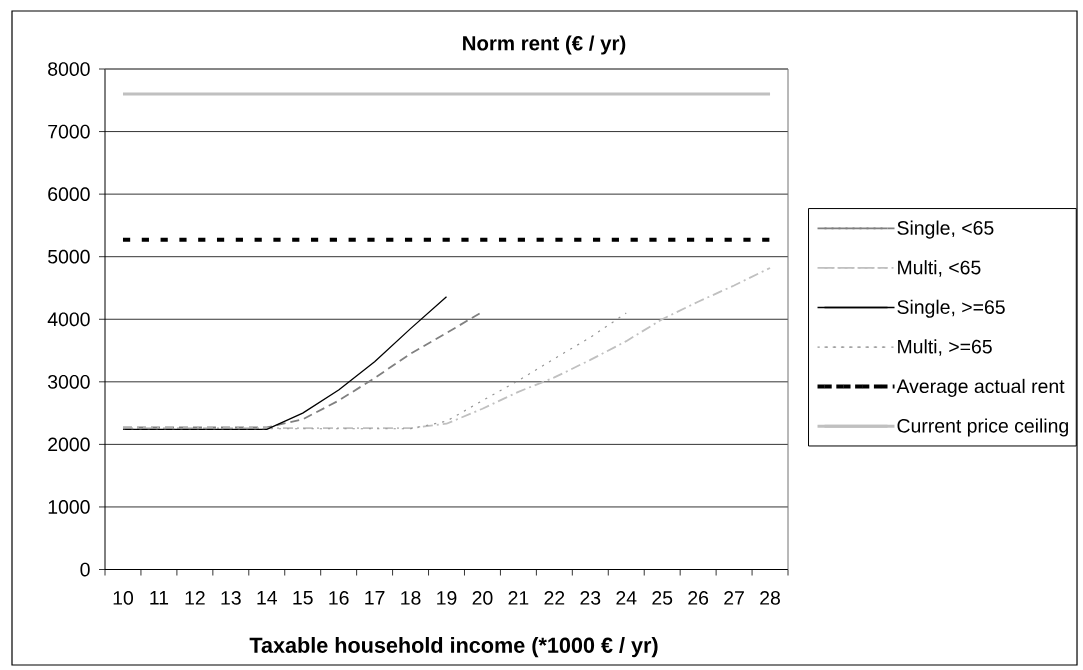 Image resolution: width=1083 pixels, height=670 pixels. I want to click on x-tick-label: 22, so click(554, 598).